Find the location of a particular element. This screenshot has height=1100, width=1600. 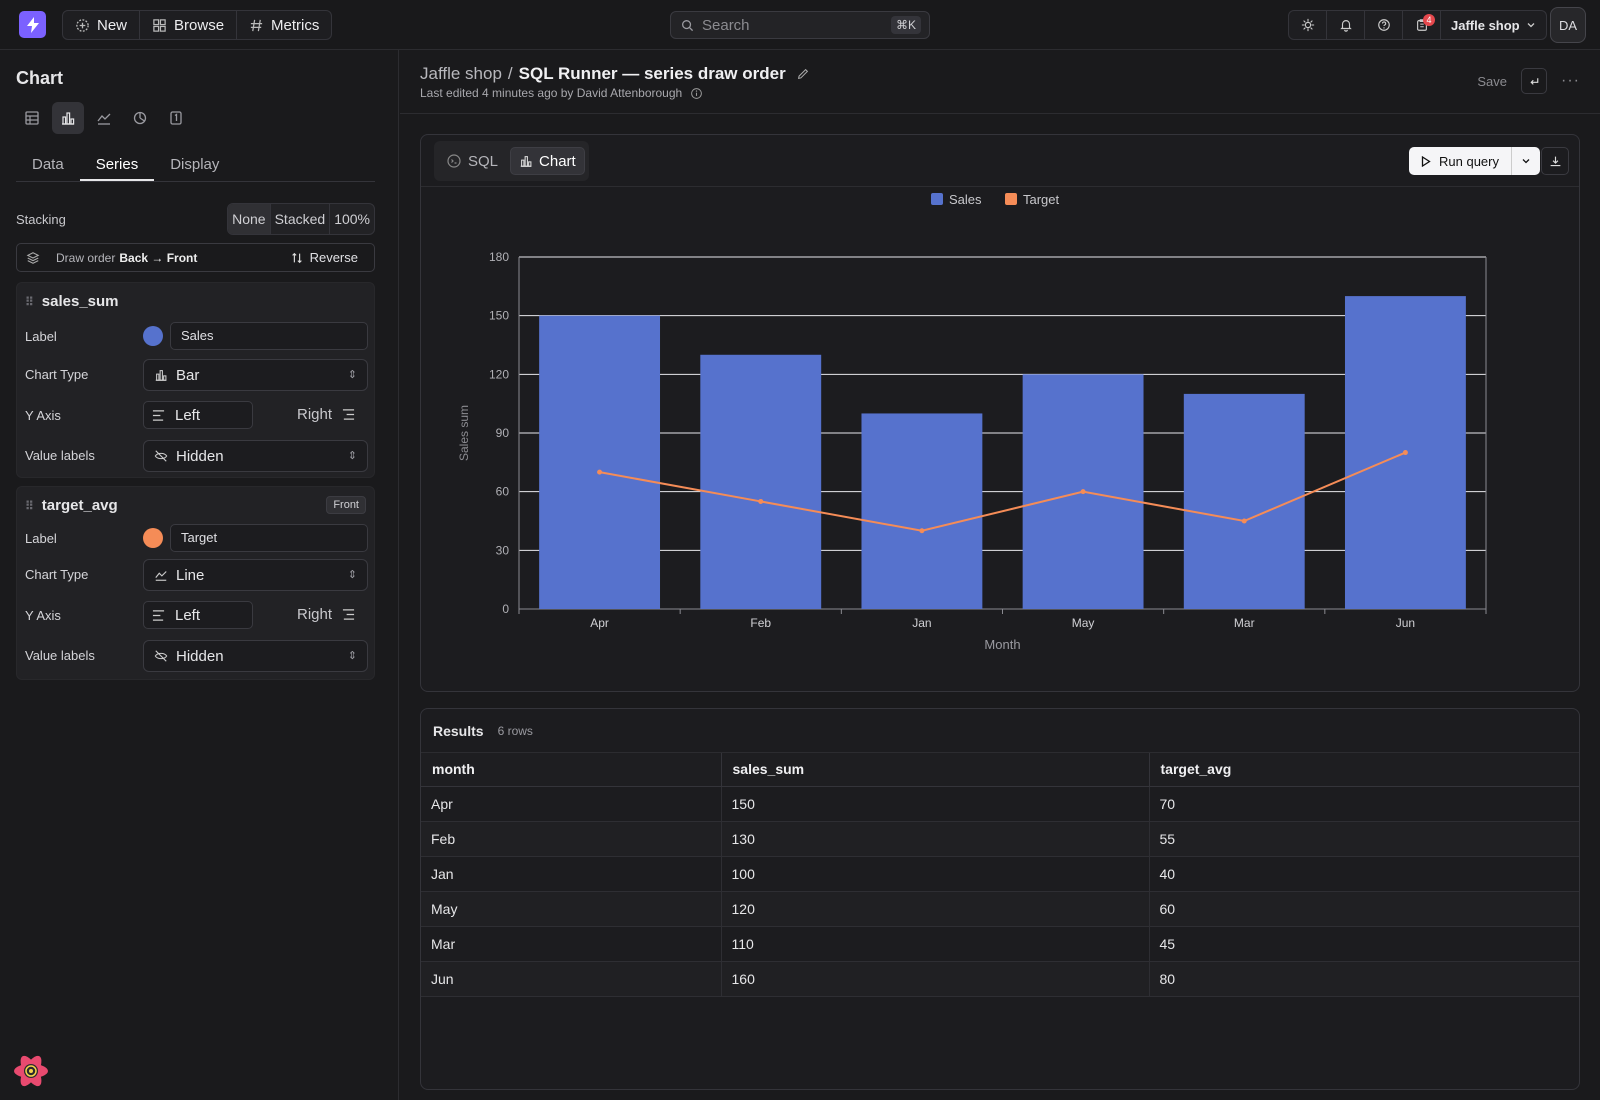

editor-mode-toggle: SQL Chart is located at coordinates (511, 161).